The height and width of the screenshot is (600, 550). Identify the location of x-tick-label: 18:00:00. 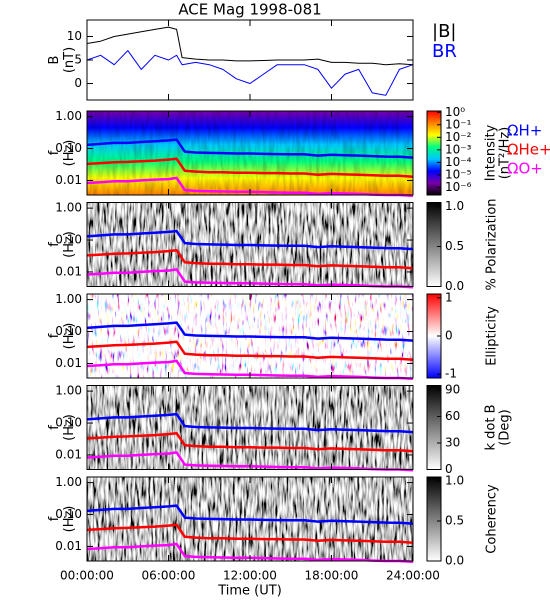
(332, 576).